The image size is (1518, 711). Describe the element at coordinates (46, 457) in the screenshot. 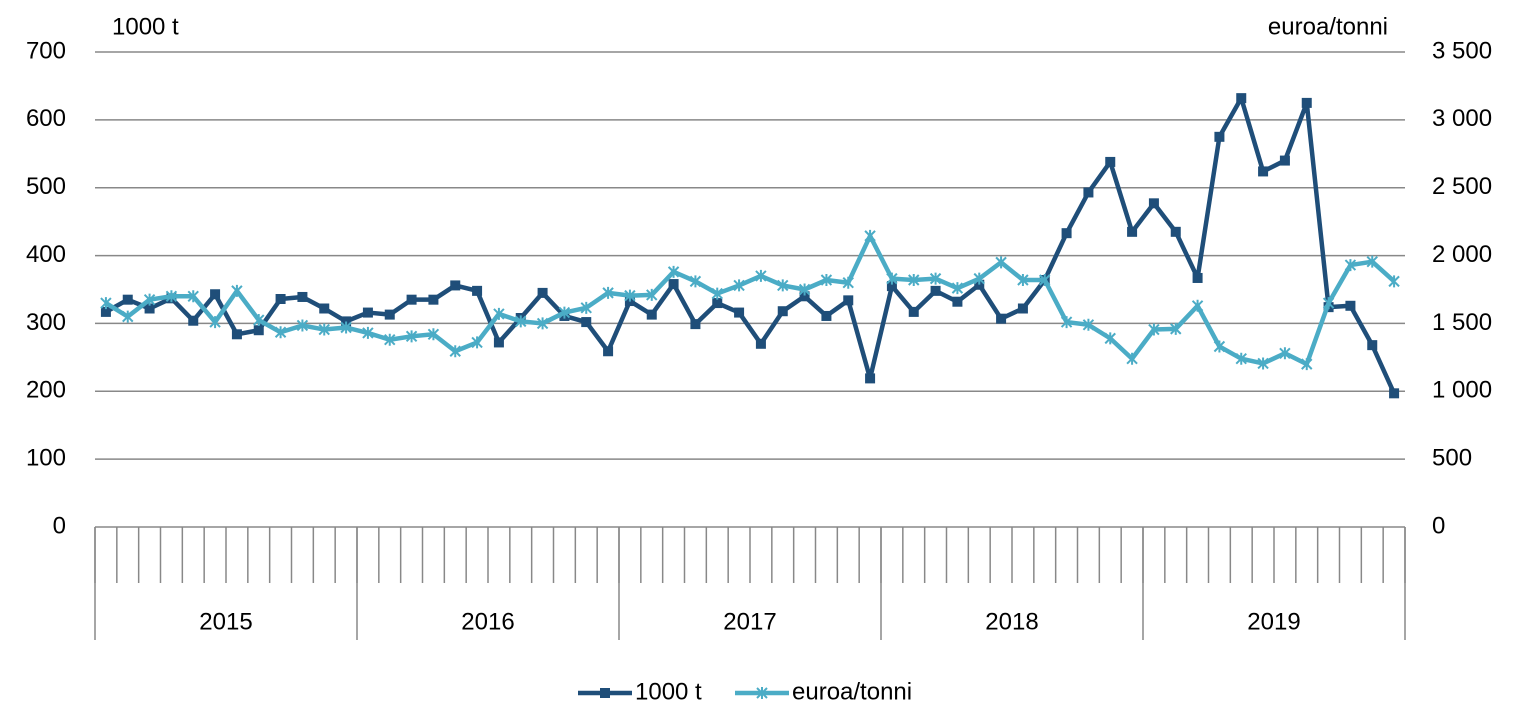

I see `y-tick-label: 100` at that location.